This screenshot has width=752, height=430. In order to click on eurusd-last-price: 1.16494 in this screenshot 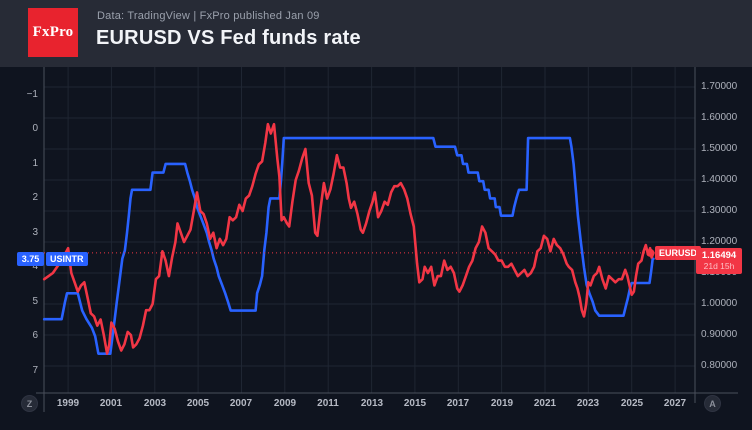, I will do `click(719, 255)`.